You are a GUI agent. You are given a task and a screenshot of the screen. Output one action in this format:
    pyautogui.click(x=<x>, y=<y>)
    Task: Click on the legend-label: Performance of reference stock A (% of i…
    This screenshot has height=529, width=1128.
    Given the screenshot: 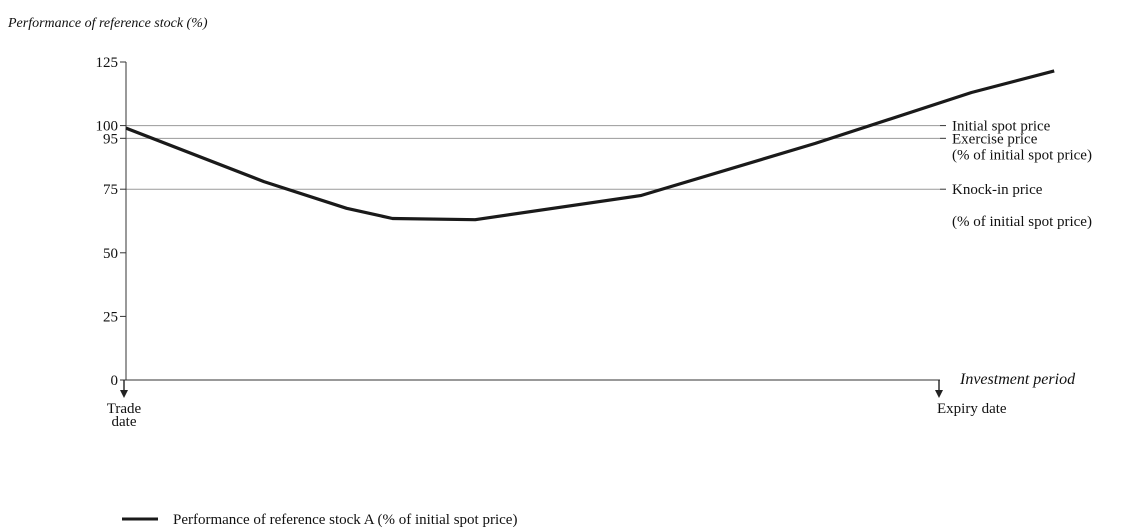 What is the action you would take?
    pyautogui.click(x=345, y=520)
    